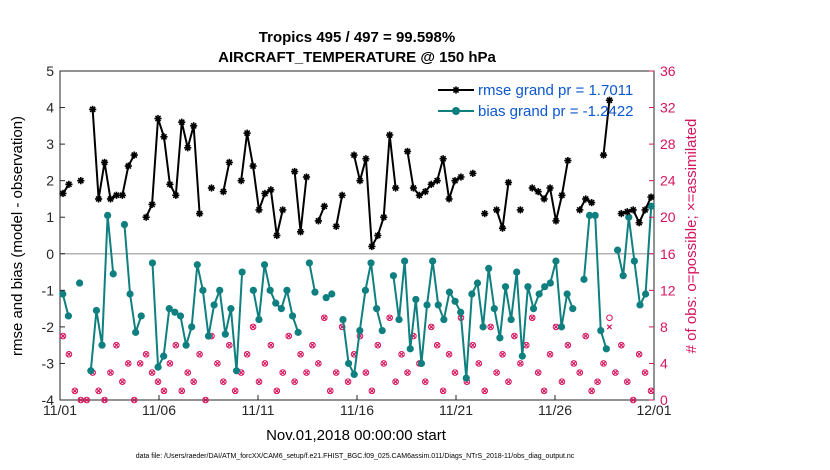 This screenshot has height=470, width=830. I want to click on y-left-tick-label: 3, so click(50, 144).